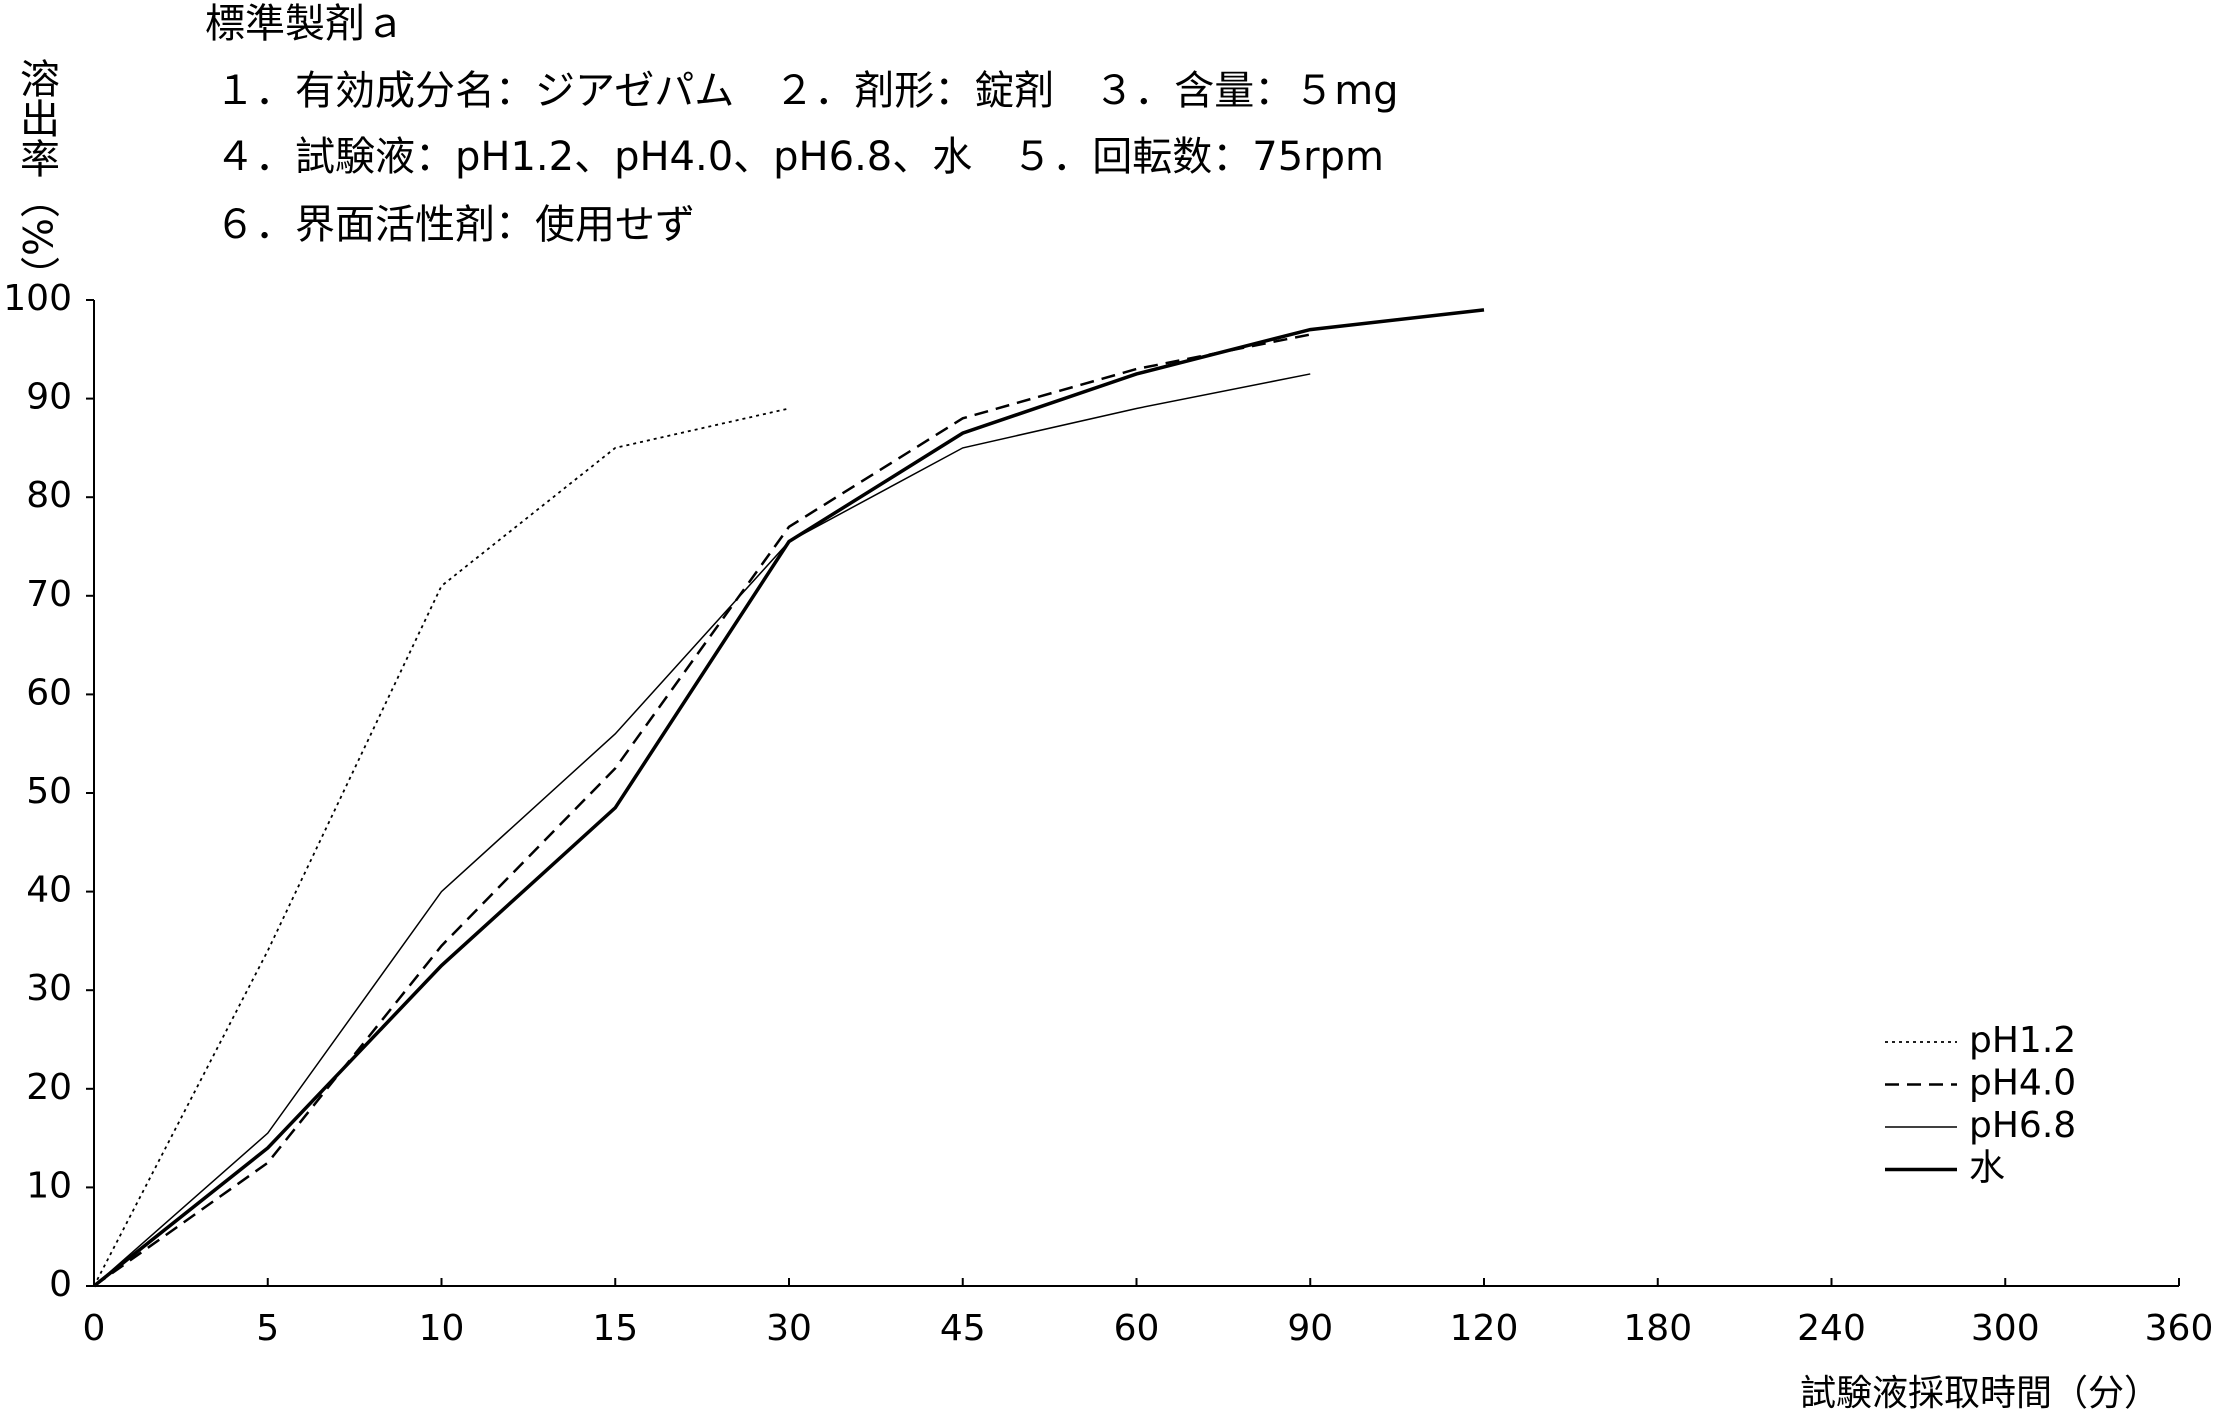  I want to click on y-tick-label: 70, so click(49, 594).